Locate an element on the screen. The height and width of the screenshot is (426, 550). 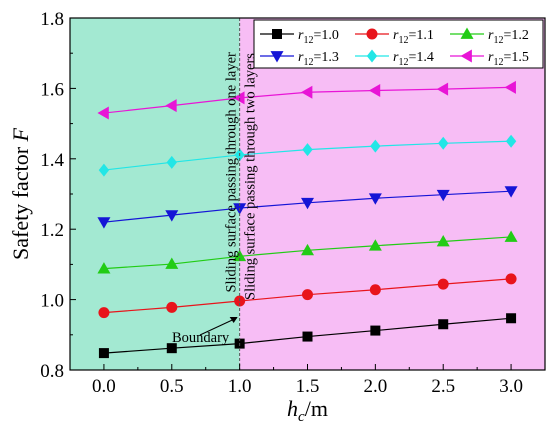
x-axis-label: hc/m is located at coordinates (307, 410).